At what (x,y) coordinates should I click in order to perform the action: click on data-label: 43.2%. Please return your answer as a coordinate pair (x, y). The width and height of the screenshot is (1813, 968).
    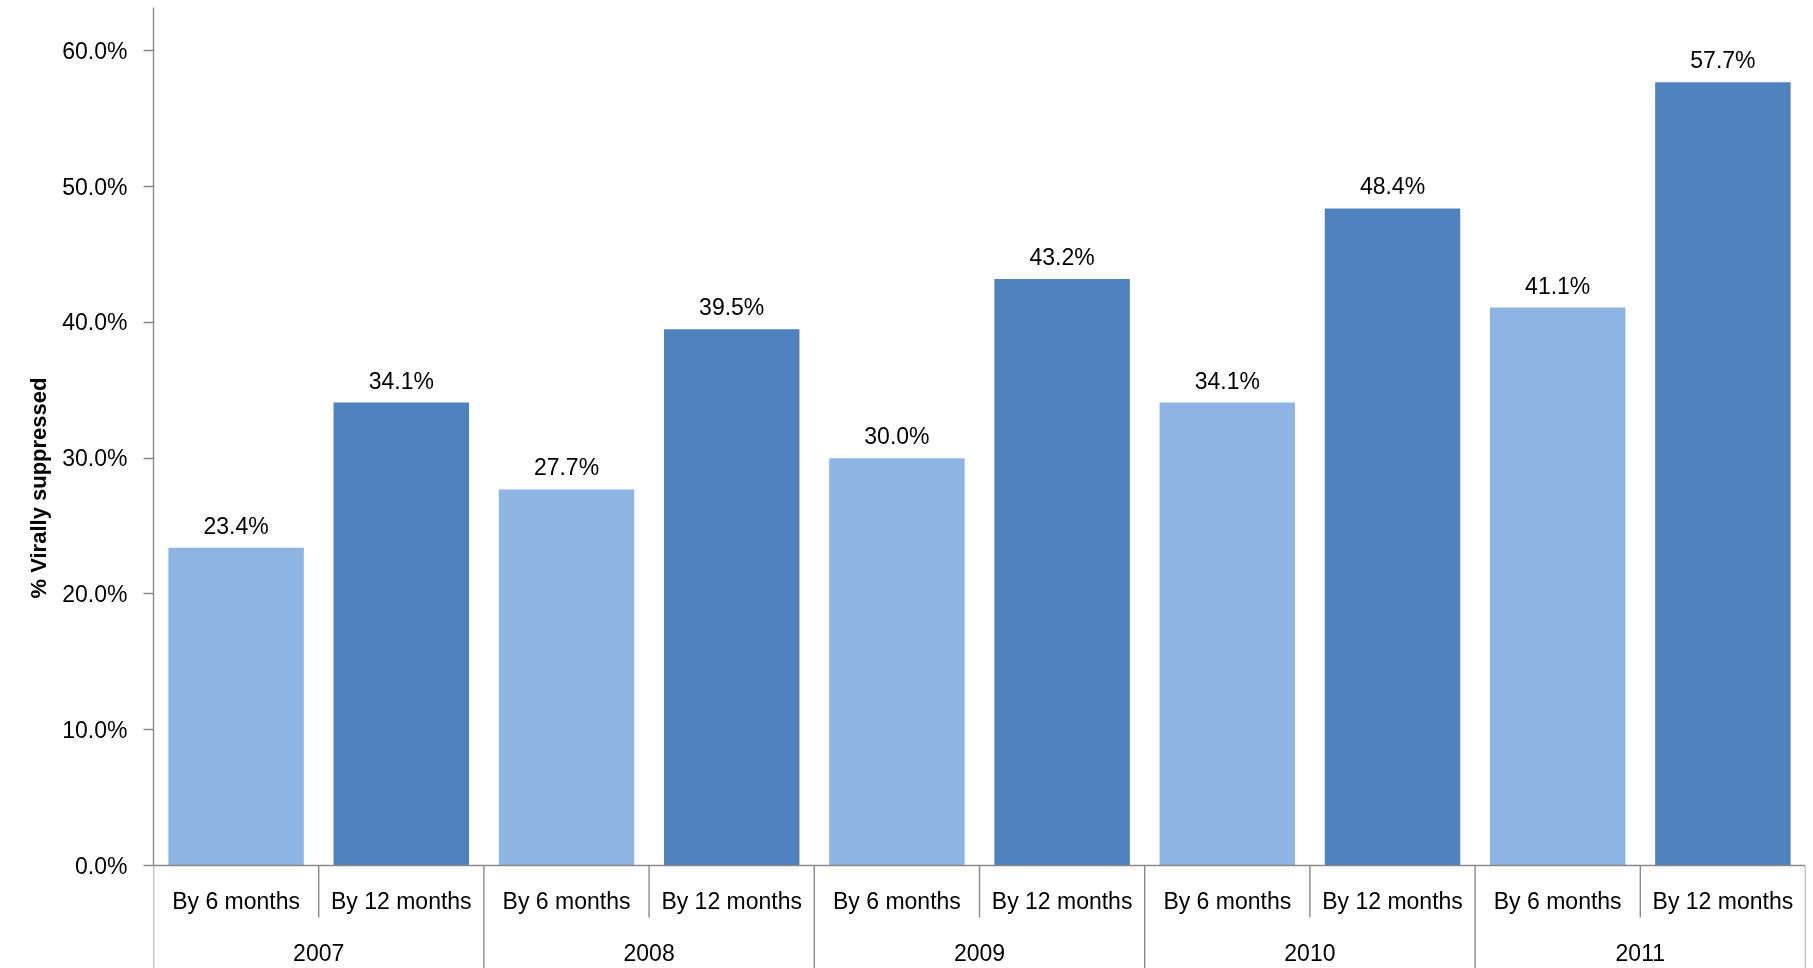
    Looking at the image, I should click on (1062, 257).